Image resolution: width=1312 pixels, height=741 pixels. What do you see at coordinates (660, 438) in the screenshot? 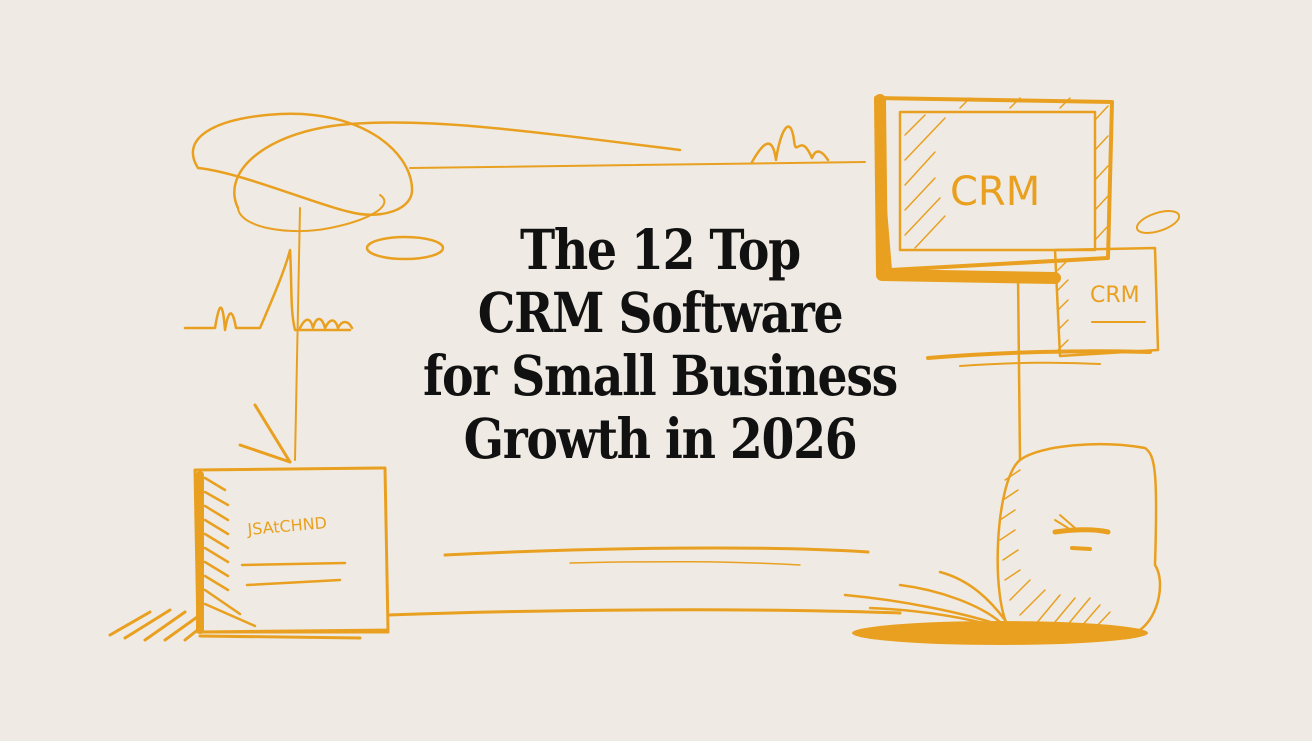
I see `title-line-4: Growth in 2026` at bounding box center [660, 438].